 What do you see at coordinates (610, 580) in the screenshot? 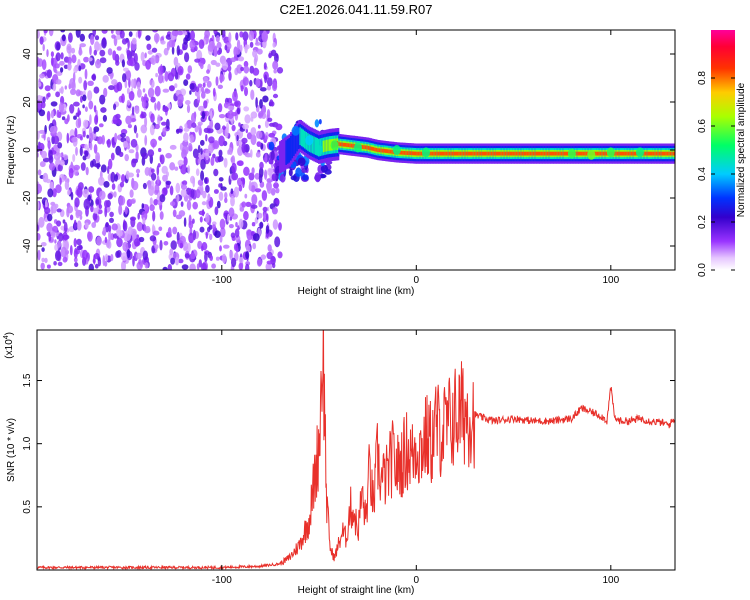
I see `x-tick-label: 100` at bounding box center [610, 580].